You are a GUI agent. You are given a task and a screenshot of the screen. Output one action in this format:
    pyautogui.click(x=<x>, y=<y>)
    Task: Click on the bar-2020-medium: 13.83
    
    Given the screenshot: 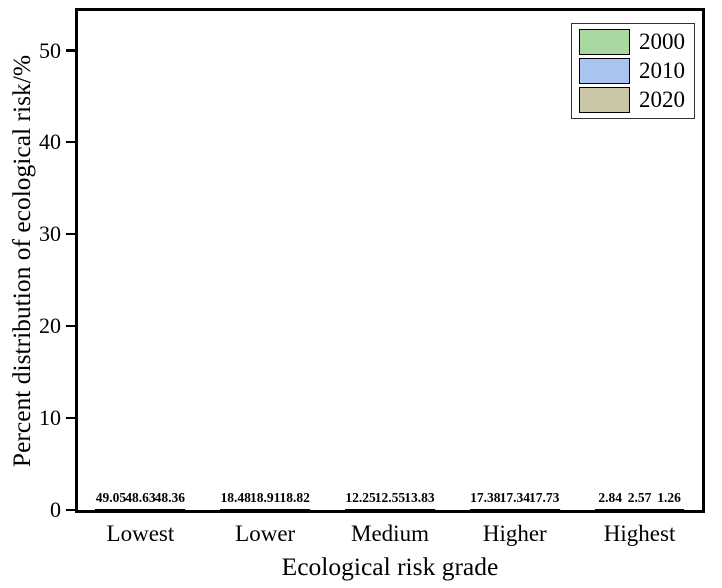 What is the action you would take?
    pyautogui.click(x=419, y=500)
    